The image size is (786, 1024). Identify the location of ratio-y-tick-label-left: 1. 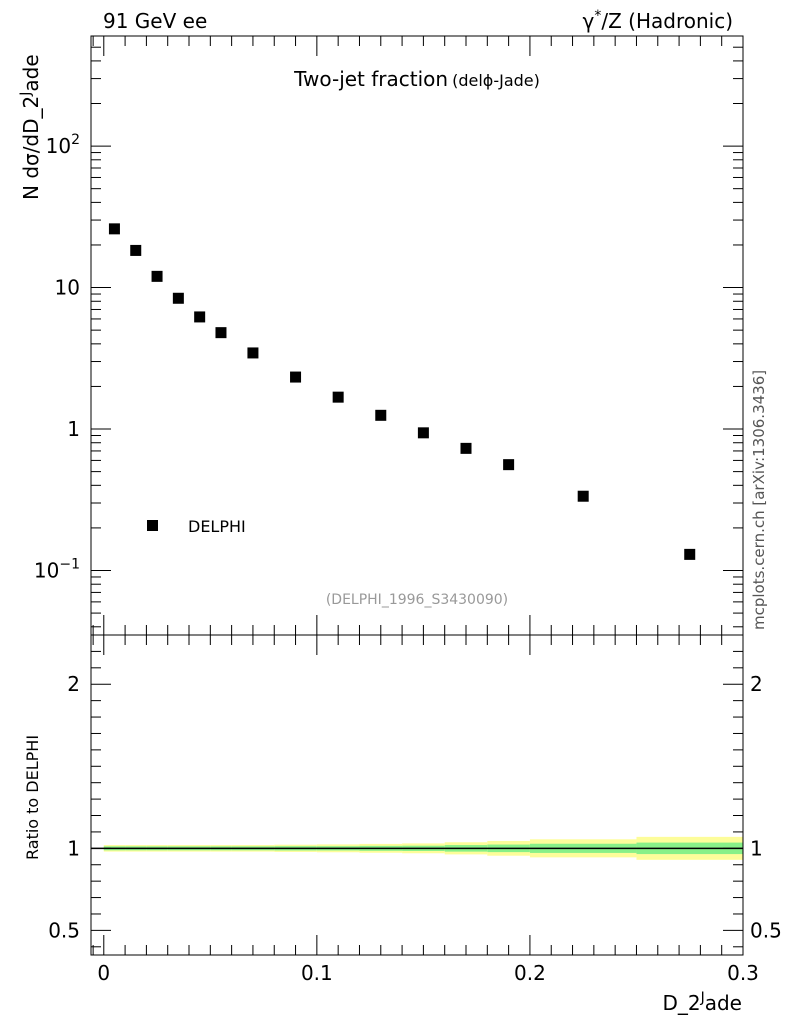
(73, 848).